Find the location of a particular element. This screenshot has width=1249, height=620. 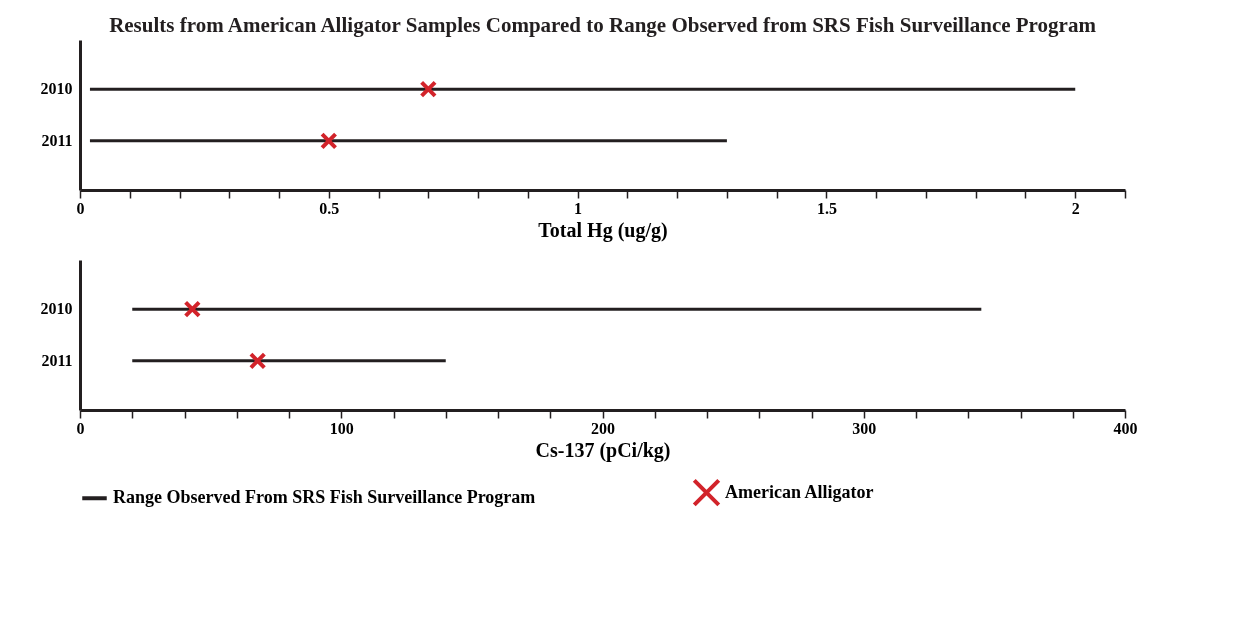

x-tick-label: 400 is located at coordinates (1125, 428).